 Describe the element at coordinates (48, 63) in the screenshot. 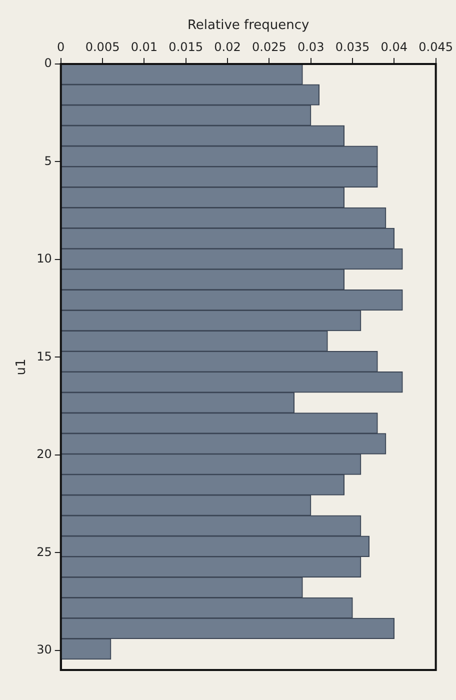

I see `y-tick-label: 0` at that location.